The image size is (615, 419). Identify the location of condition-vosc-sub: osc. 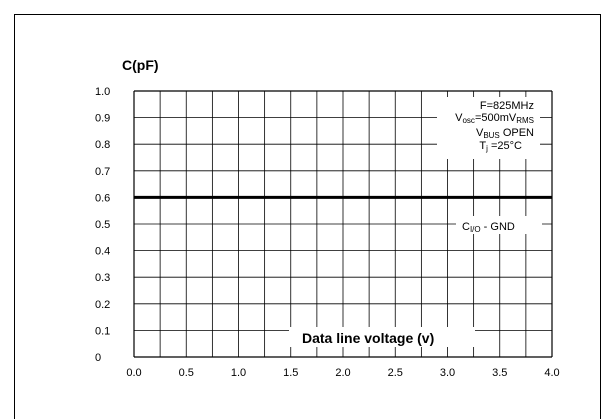
(468, 120).